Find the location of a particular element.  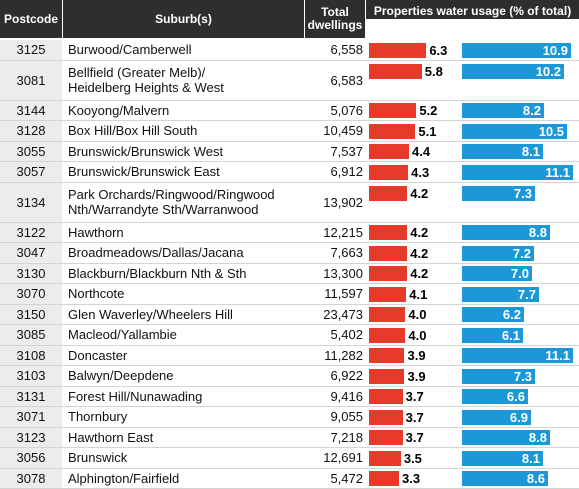

low-usage-bar: 10.5 is located at coordinates (514, 131).